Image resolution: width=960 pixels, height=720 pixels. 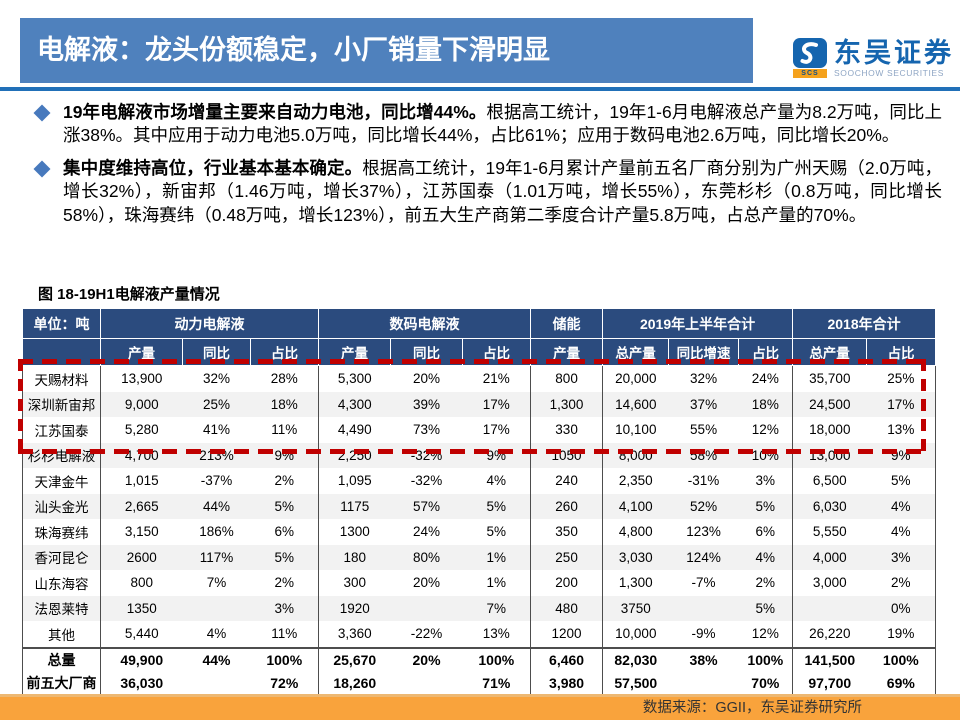 I want to click on table-cell: 7%, so click(x=216, y=583).